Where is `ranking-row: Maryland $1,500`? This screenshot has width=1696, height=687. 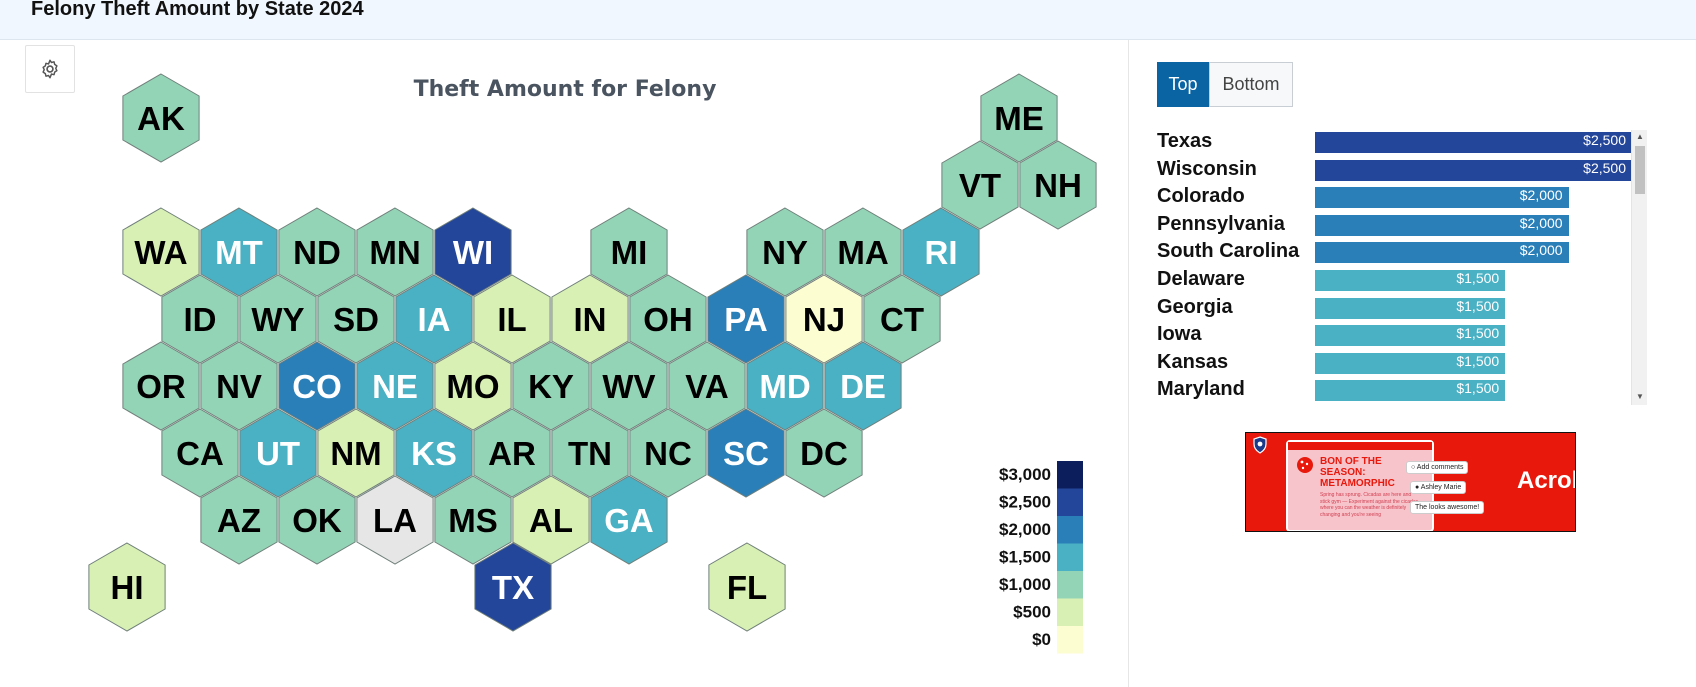 ranking-row: Maryland $1,500 is located at coordinates (1394, 391).